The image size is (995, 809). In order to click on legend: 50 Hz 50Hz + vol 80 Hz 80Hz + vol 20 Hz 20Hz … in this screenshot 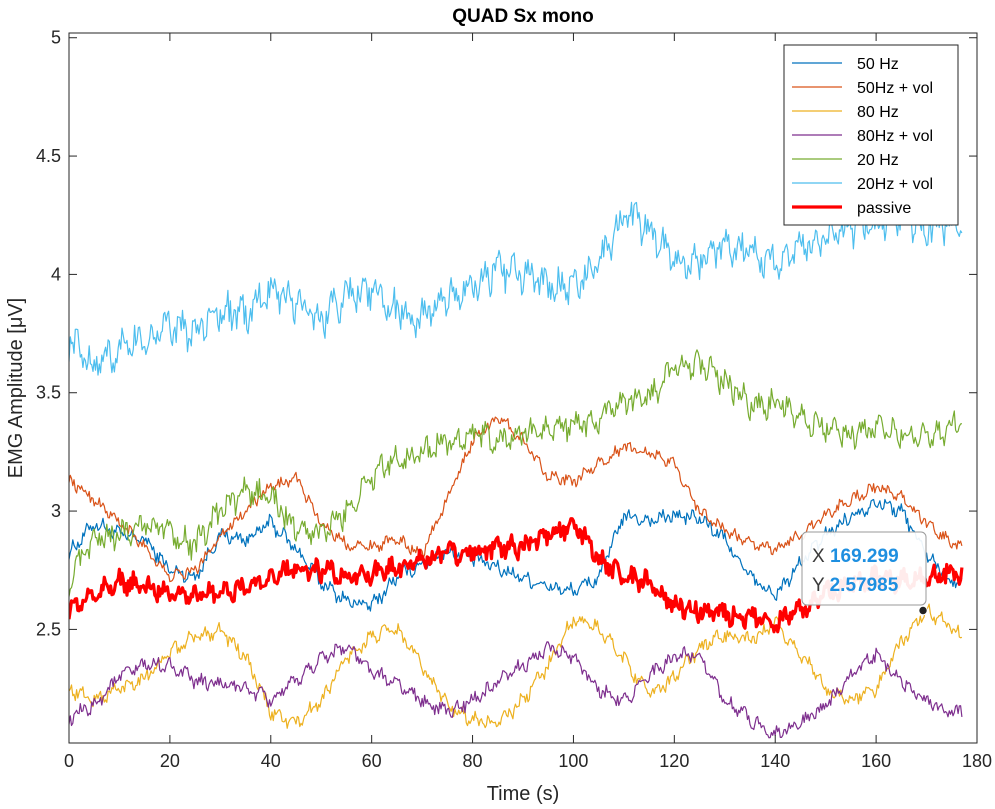, I will do `click(871, 135)`.